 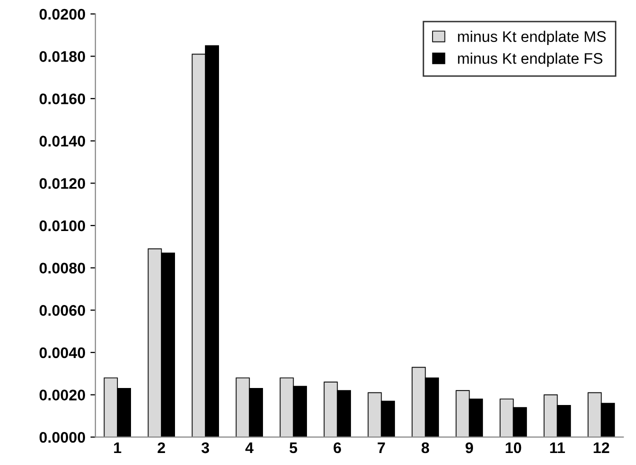 I want to click on x-tick-label: 6, so click(x=338, y=448).